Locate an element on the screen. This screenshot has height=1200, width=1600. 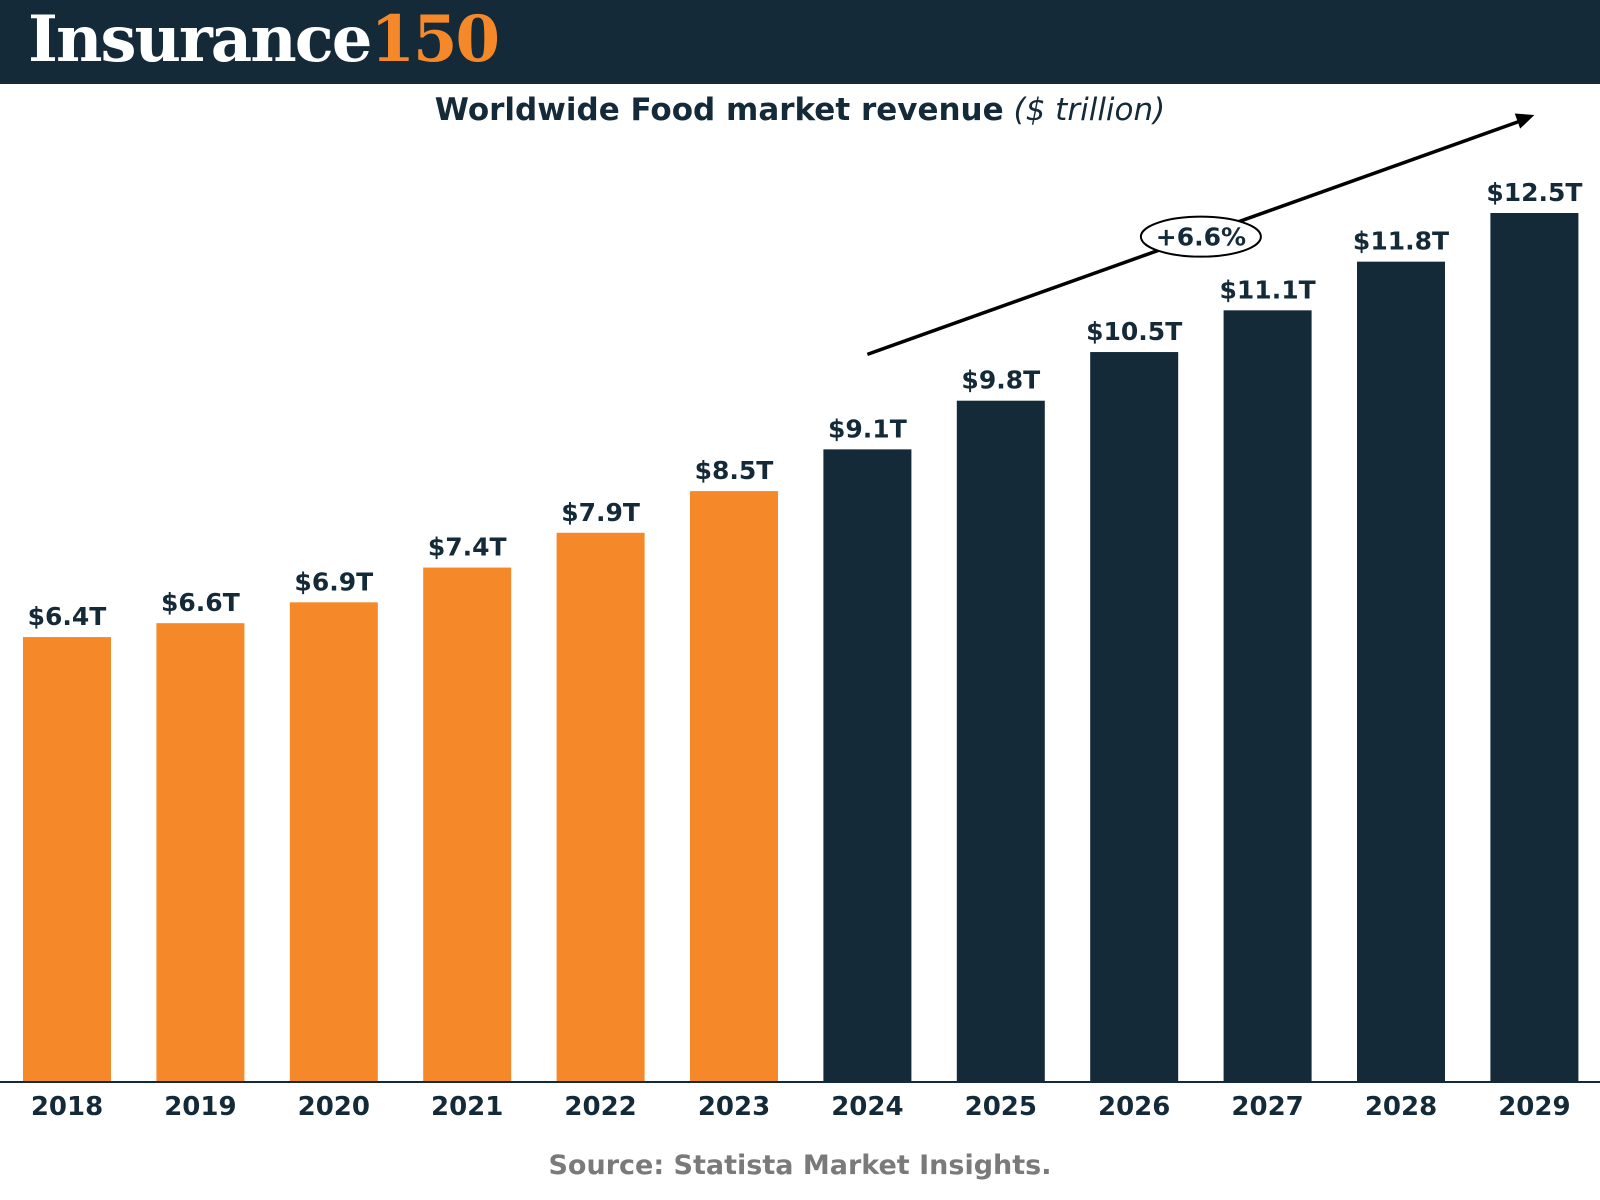
value-label-2028: $11.8T is located at coordinates (1401, 241).